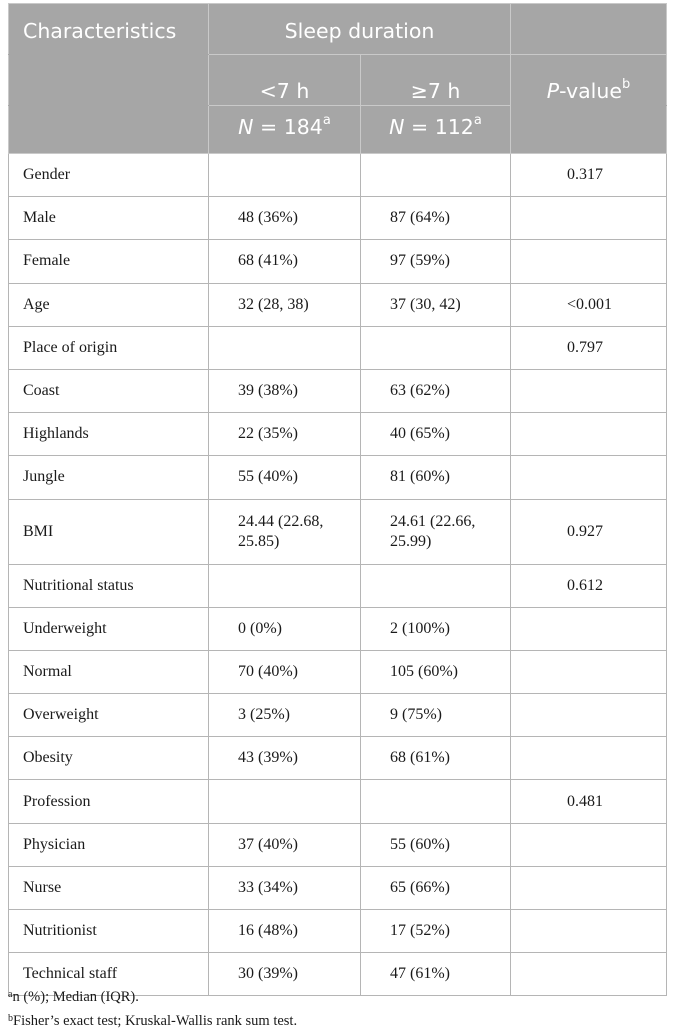 The width and height of the screenshot is (673, 1034). What do you see at coordinates (435, 715) in the screenshot?
I see `cell-group2: 9 (75%)` at bounding box center [435, 715].